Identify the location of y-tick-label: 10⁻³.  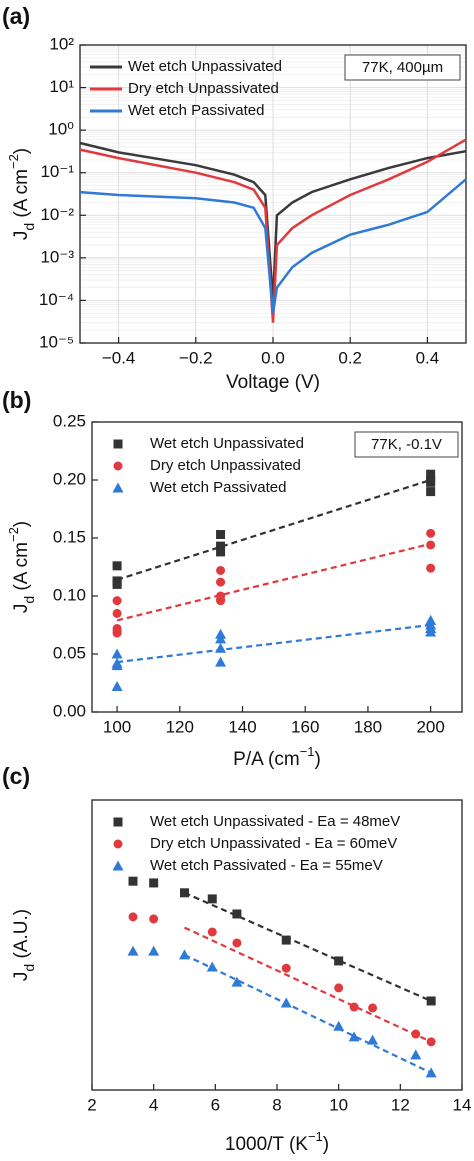
(57, 256).